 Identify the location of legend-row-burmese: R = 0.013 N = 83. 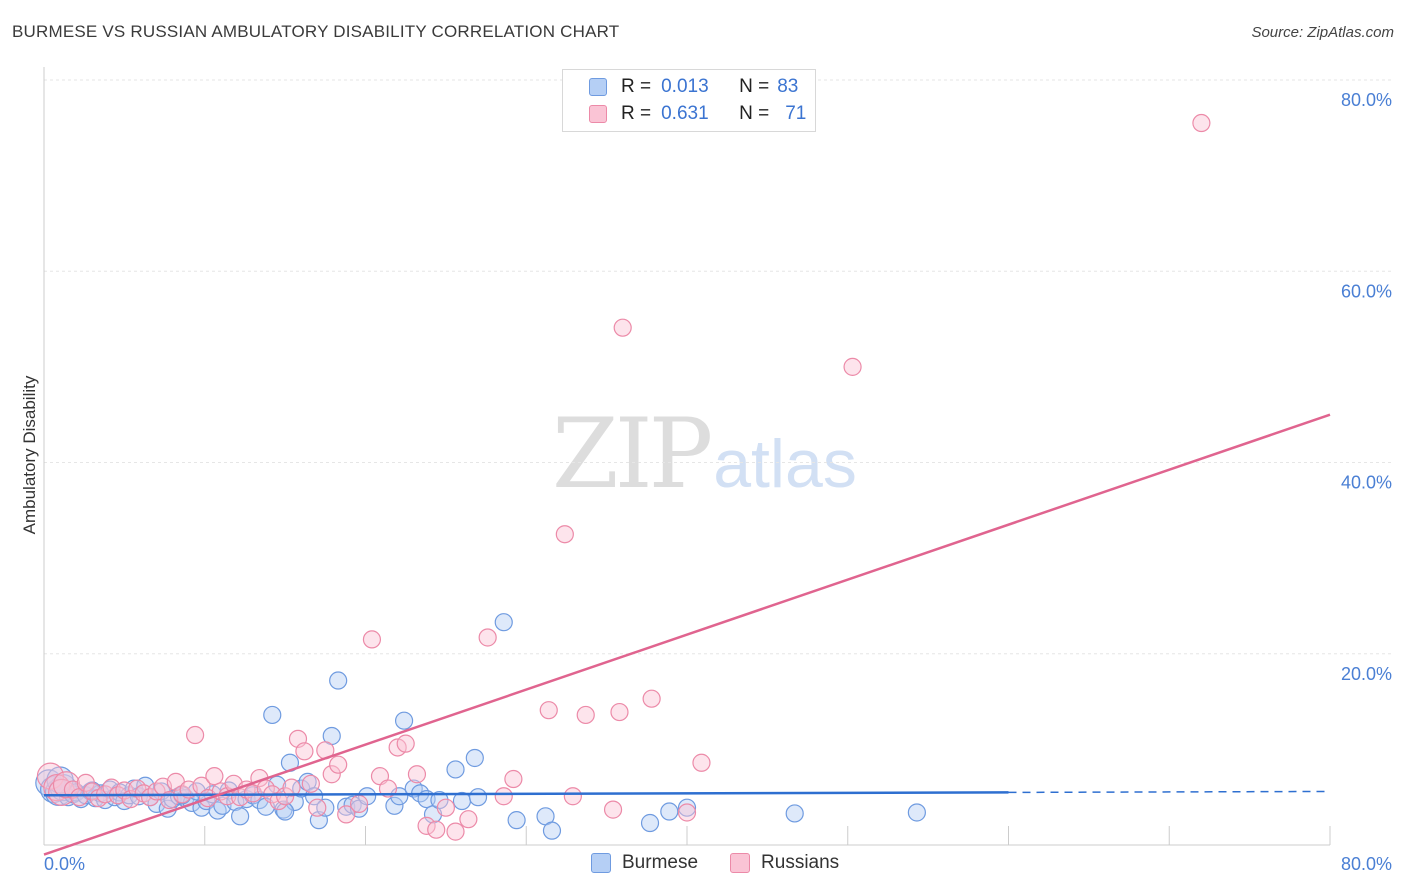
(680, 87).